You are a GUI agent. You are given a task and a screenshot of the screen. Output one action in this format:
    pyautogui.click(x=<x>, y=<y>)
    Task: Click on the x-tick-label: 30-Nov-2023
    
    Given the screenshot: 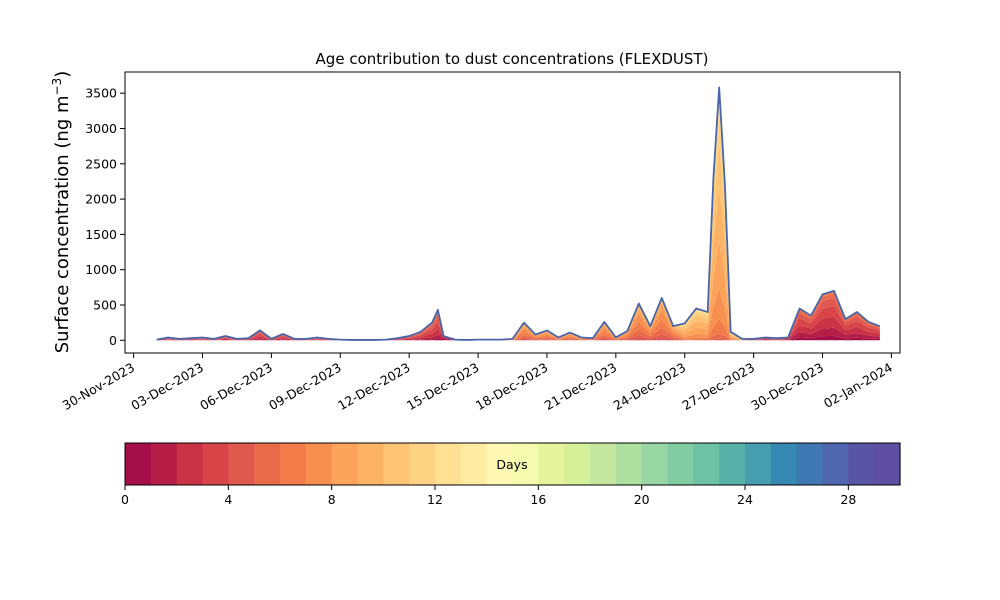 What is the action you would take?
    pyautogui.click(x=98, y=386)
    